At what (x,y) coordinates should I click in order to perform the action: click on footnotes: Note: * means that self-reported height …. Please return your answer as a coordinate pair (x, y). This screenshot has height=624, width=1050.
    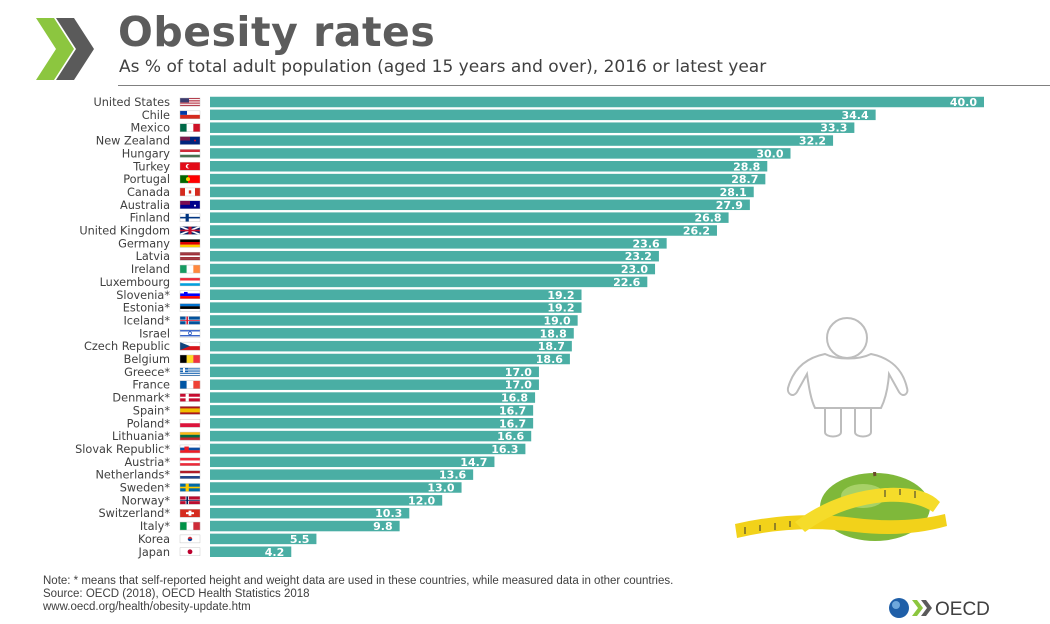
    Looking at the image, I should click on (358, 594).